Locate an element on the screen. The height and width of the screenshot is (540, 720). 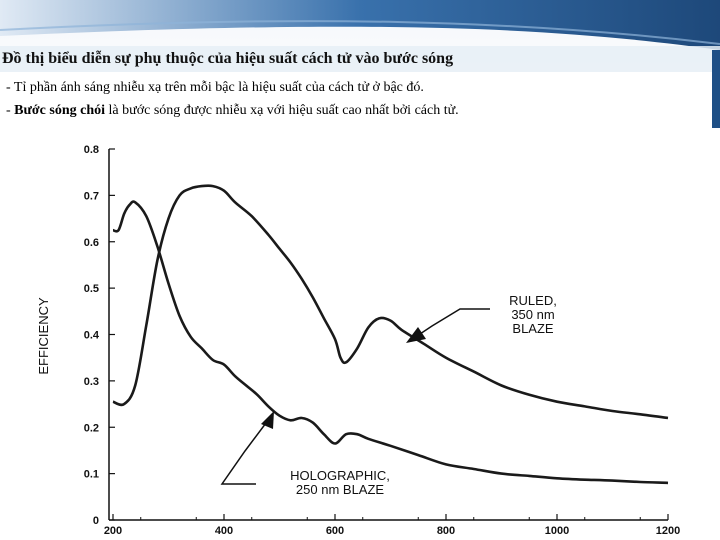
y-tick-label: 0.5 is located at coordinates (91, 289).